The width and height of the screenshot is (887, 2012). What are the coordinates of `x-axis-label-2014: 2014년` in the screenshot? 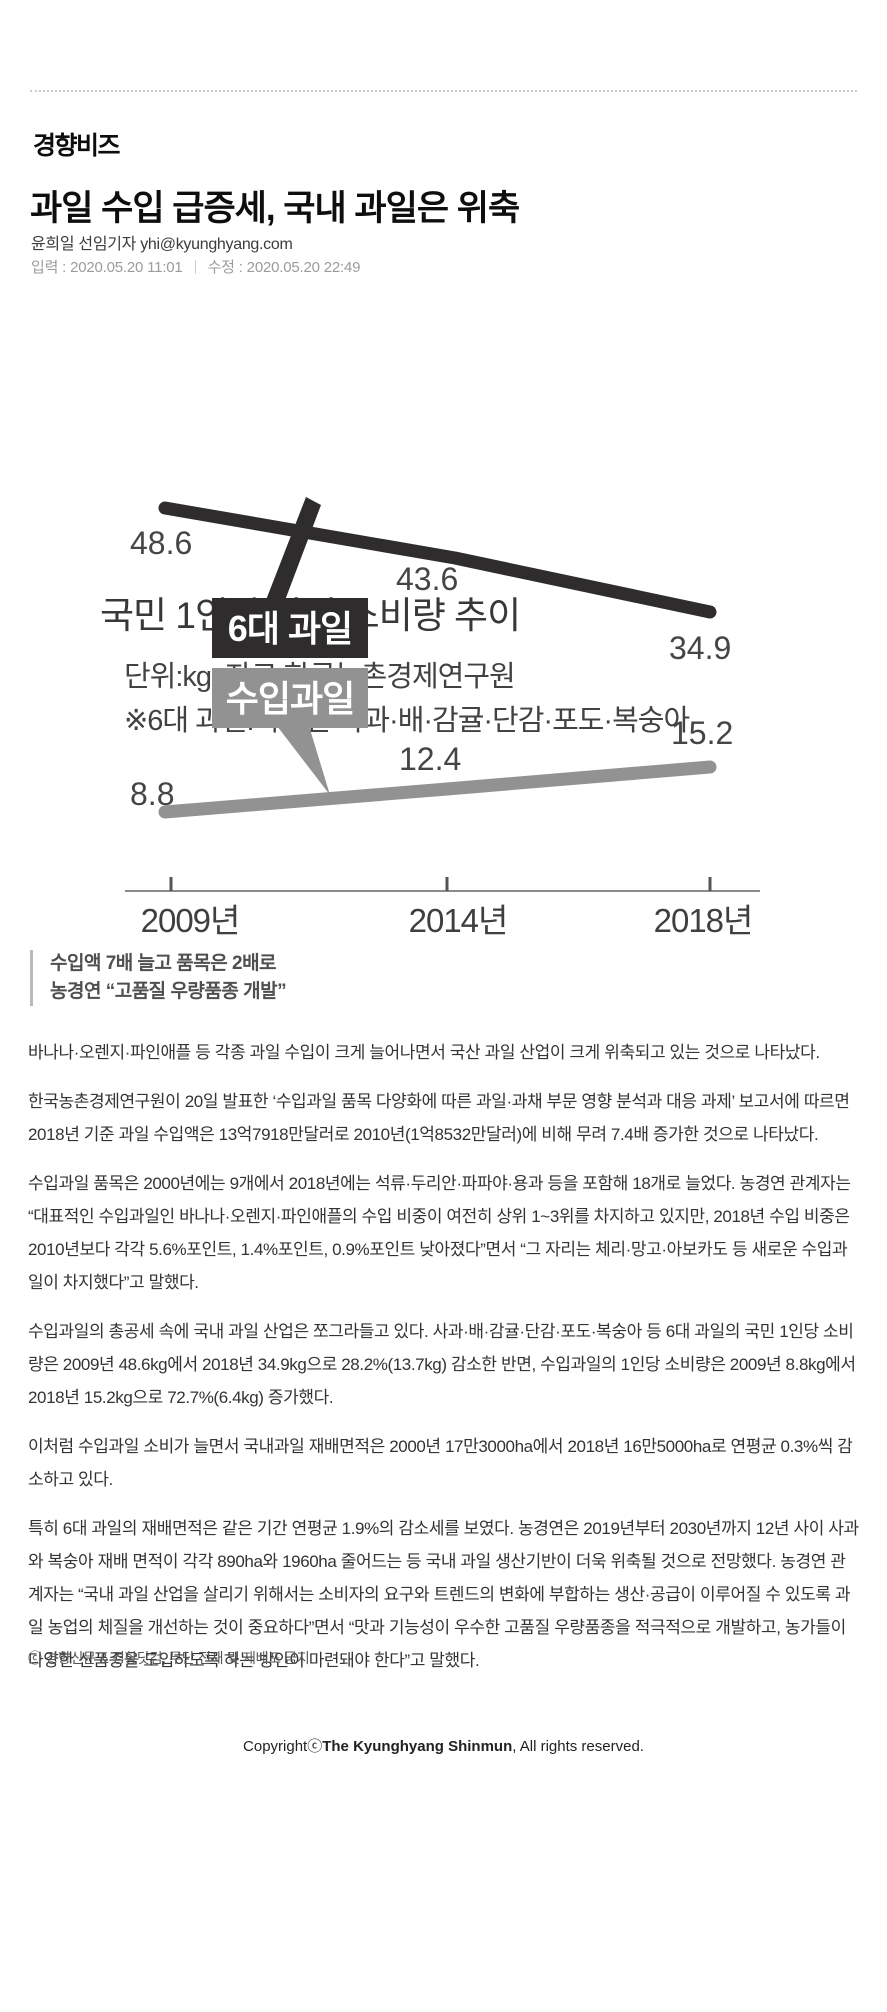 It's located at (458, 920).